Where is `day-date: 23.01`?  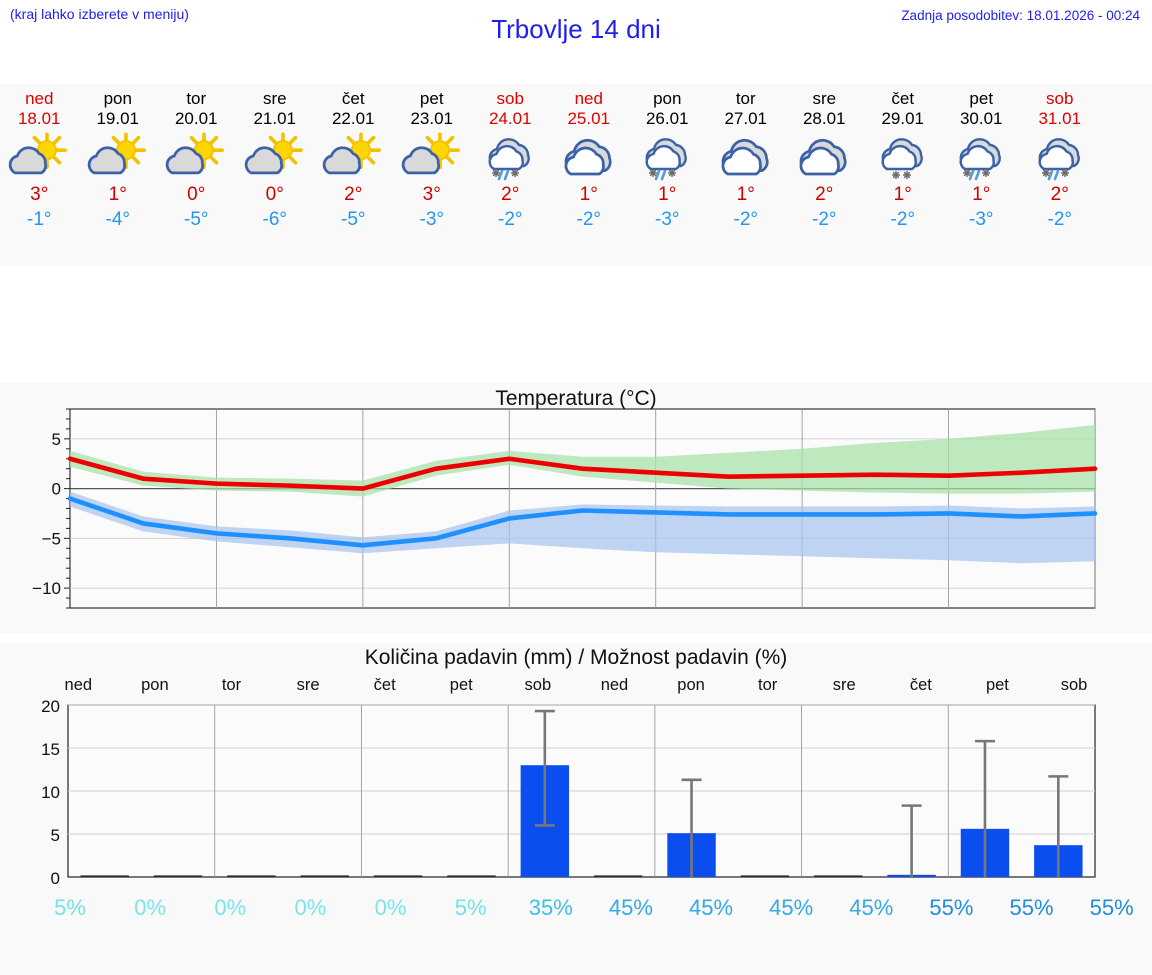
day-date: 23.01 is located at coordinates (432, 118).